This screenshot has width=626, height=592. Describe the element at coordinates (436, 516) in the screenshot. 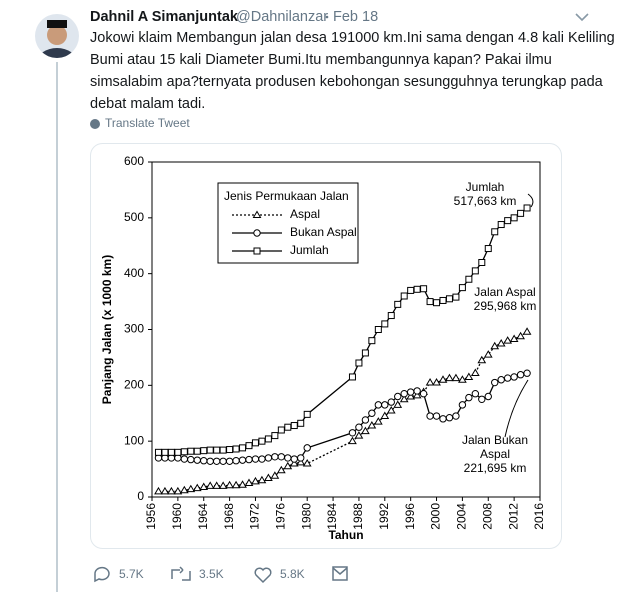

I see `x-tick-label: 2000` at that location.